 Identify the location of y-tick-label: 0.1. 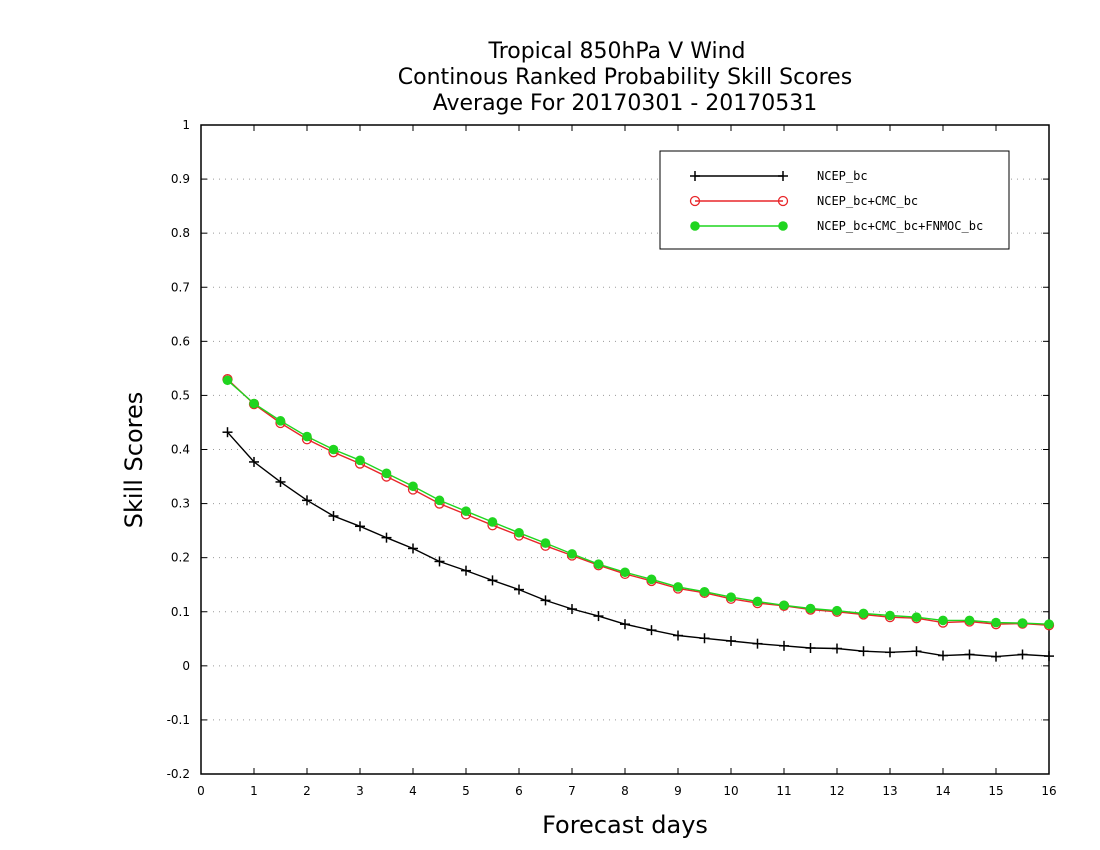
(180, 612).